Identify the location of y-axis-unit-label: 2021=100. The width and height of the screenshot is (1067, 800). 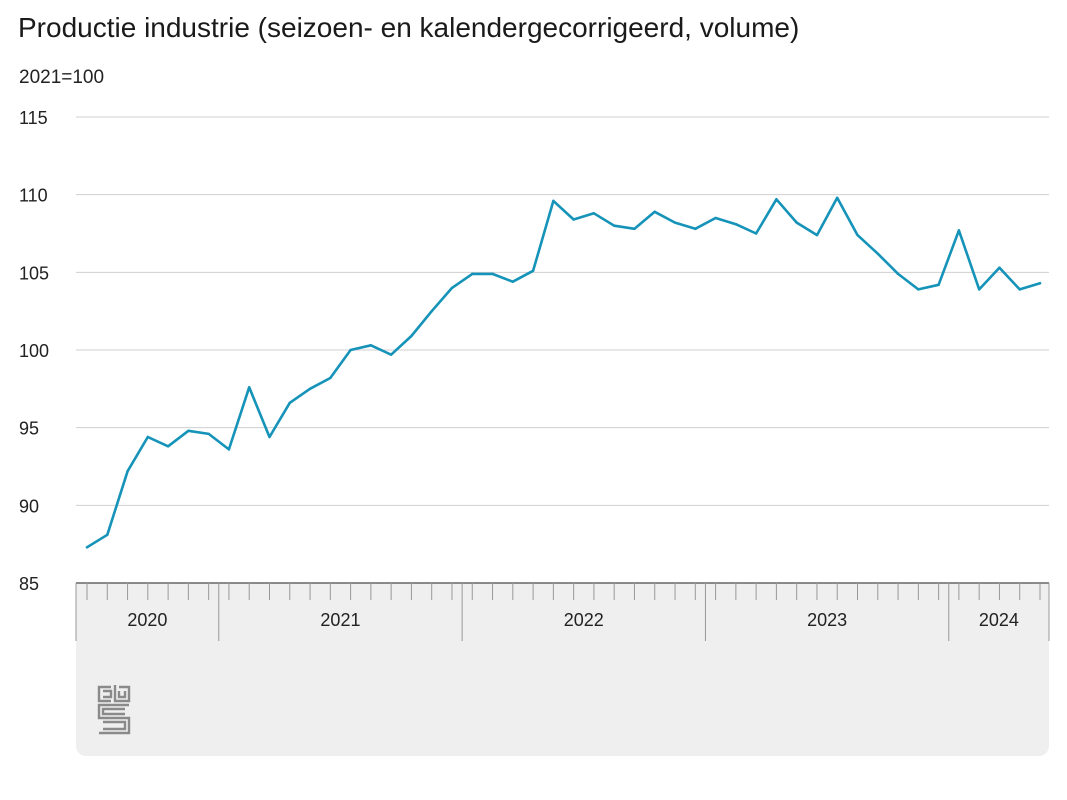
(62, 77).